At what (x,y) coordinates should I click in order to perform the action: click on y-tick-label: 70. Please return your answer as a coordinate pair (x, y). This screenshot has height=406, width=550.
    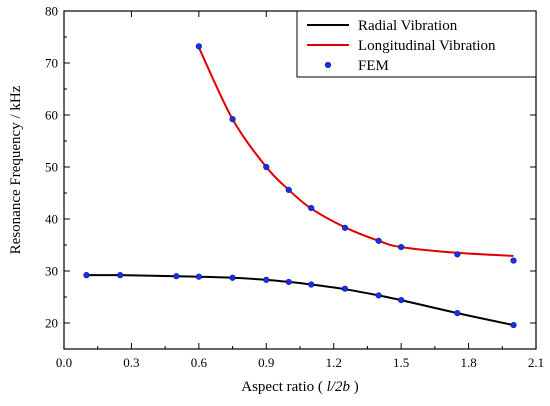
    Looking at the image, I should click on (51, 63).